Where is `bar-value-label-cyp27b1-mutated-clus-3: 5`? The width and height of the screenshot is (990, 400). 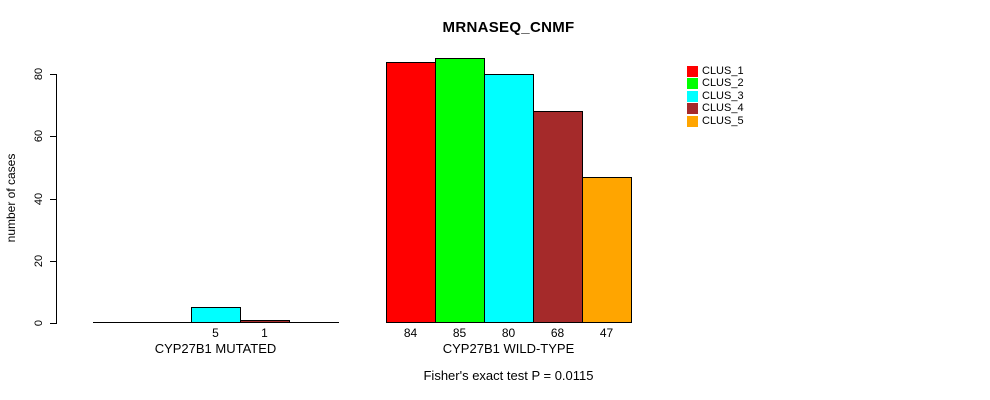 bar-value-label-cyp27b1-mutated-clus-3: 5 is located at coordinates (215, 333).